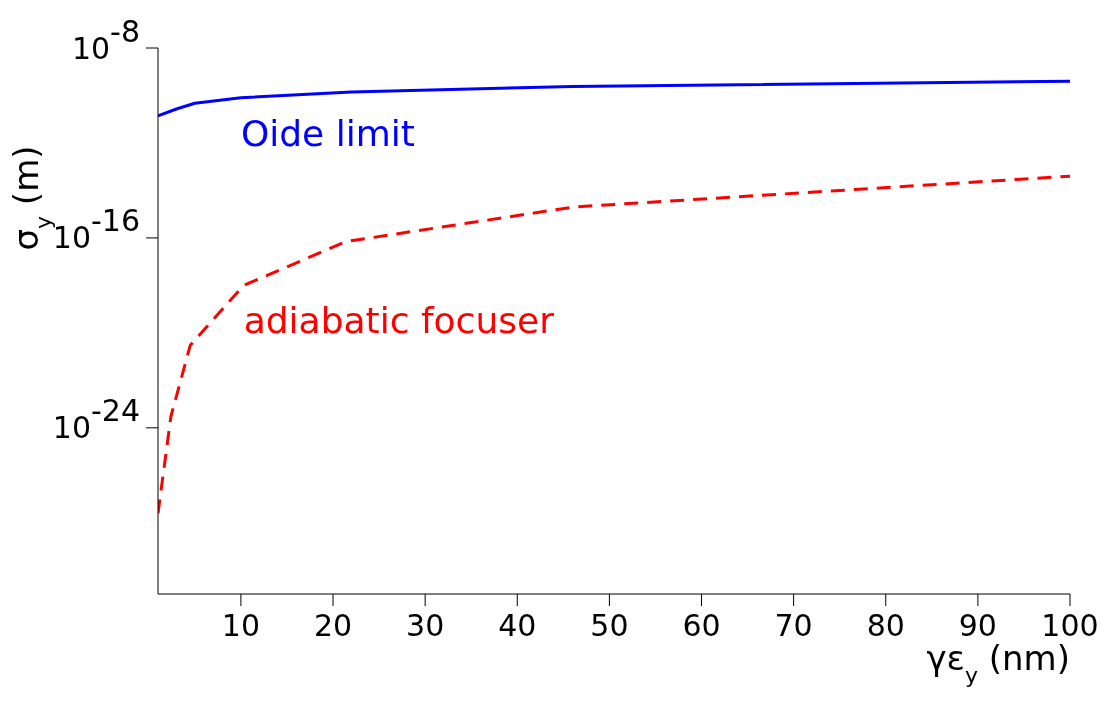 The width and height of the screenshot is (1108, 707). What do you see at coordinates (609, 625) in the screenshot?
I see `x-tick-label: 50` at bounding box center [609, 625].